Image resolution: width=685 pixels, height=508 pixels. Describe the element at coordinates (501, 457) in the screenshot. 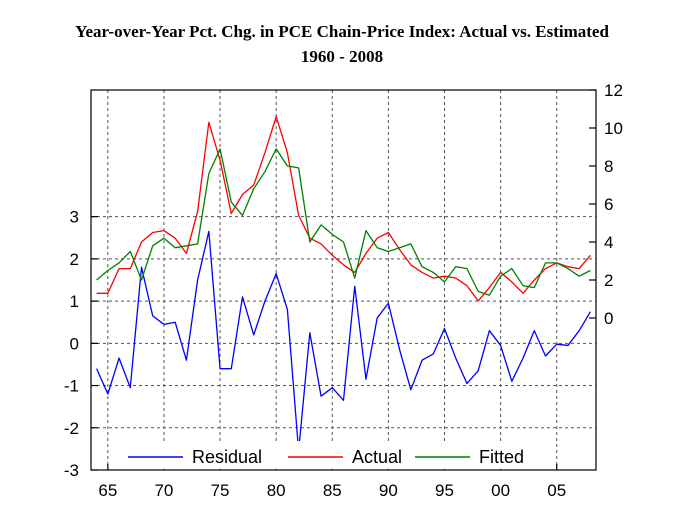

I see `legend-label-fitted: Fitted` at that location.